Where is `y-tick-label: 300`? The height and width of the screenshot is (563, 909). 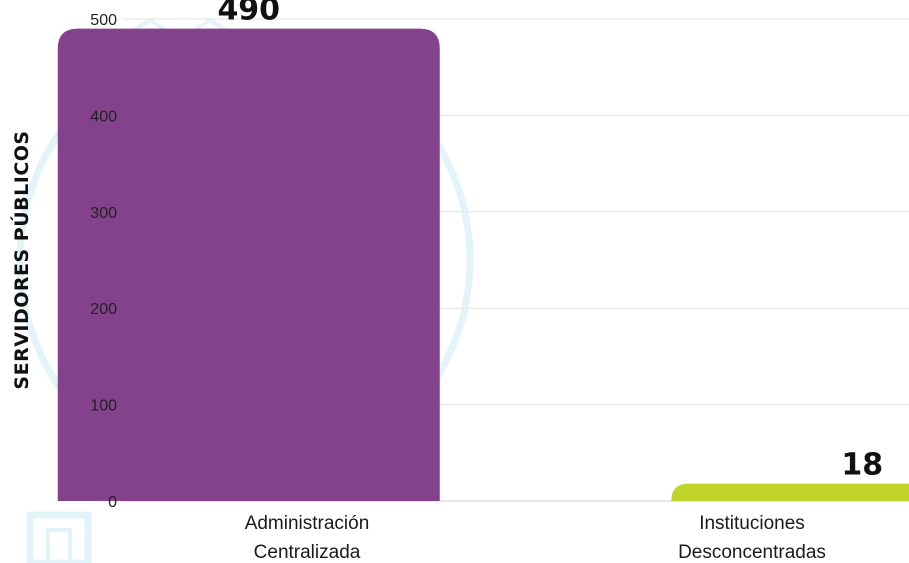 y-tick-label: 300 is located at coordinates (103, 213).